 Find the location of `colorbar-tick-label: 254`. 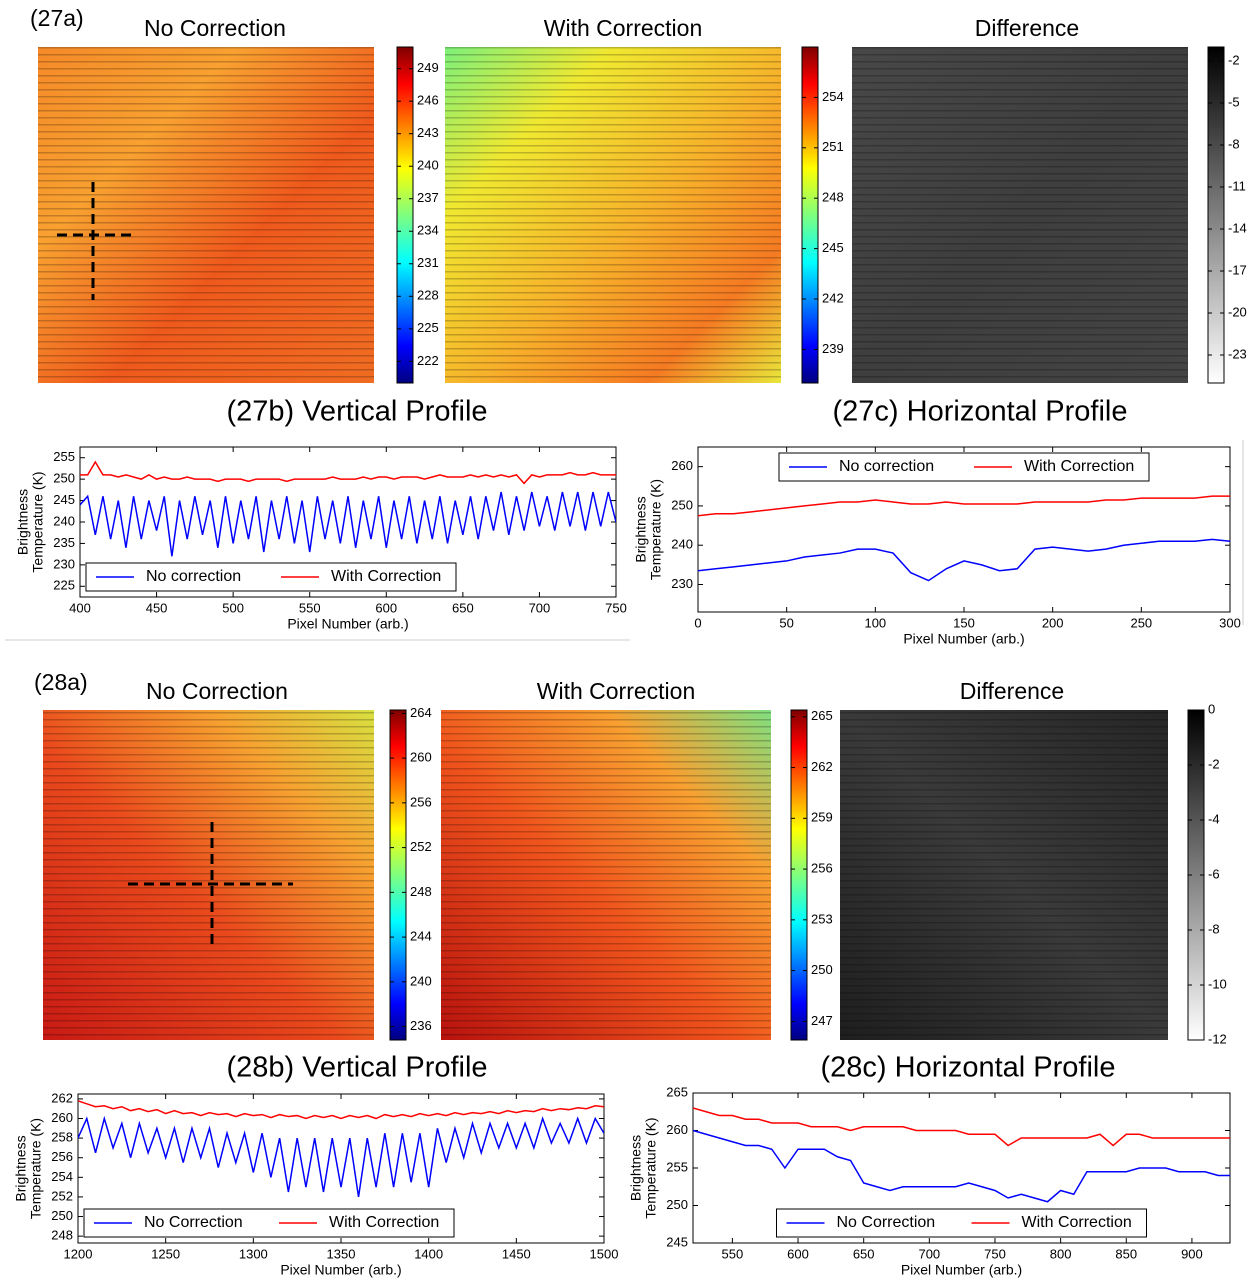

colorbar-tick-label: 254 is located at coordinates (833, 96).